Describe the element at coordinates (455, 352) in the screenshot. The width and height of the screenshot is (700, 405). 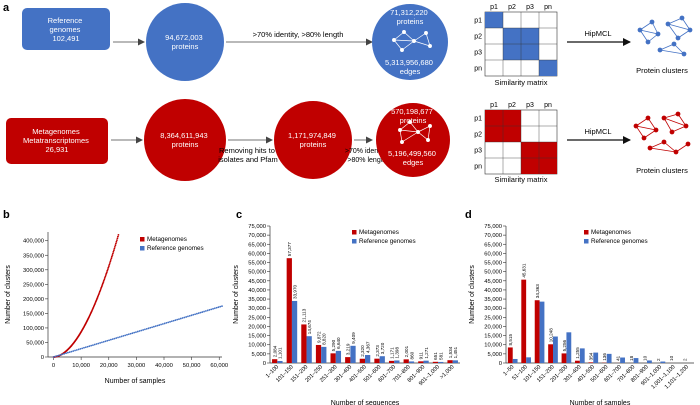
I see `bar-value-label: 1,451` at that location.